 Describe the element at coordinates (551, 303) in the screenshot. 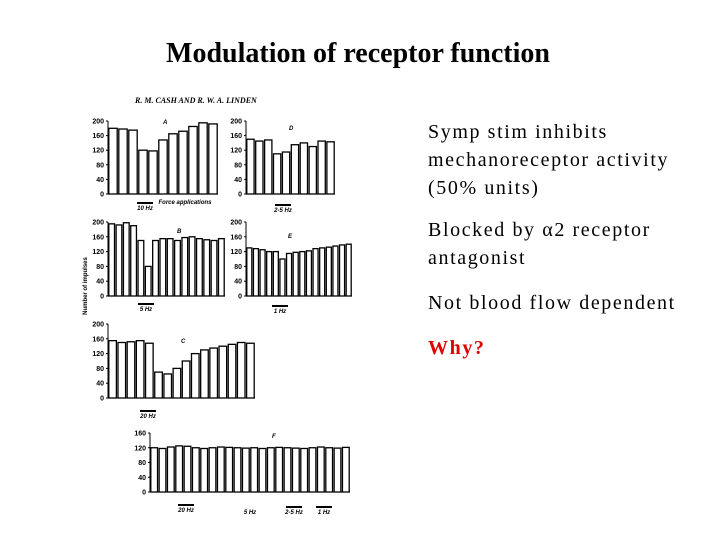

I see `bullet: Not blood flow dependent` at that location.